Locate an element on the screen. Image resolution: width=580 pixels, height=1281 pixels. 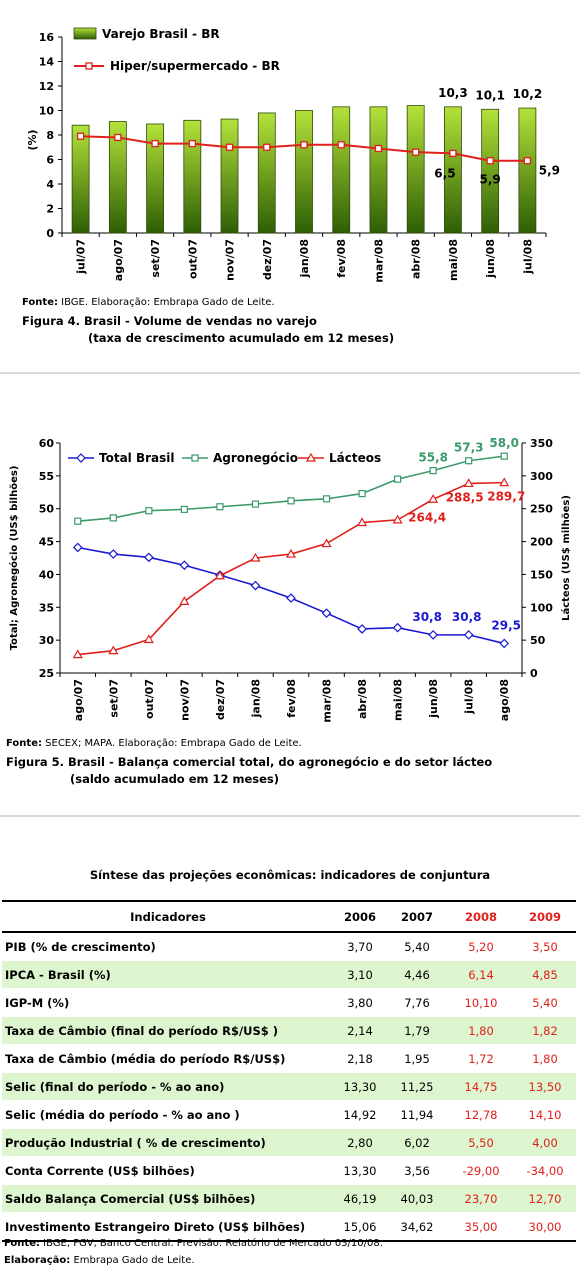
indicator-value: 3,10 is located at coordinates (360, 974).